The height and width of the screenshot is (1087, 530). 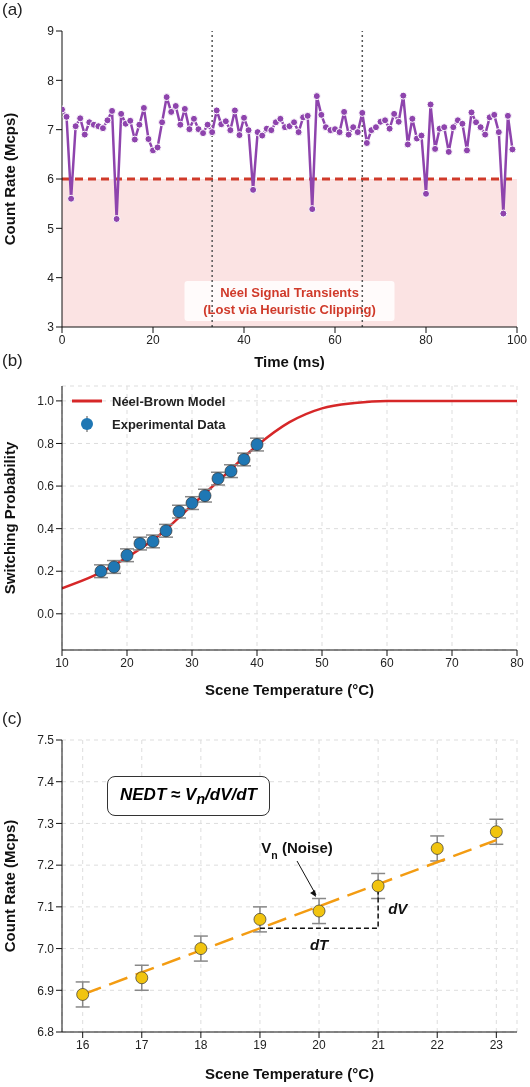 I want to click on x-axis-title: Time (ms), so click(x=289, y=361).